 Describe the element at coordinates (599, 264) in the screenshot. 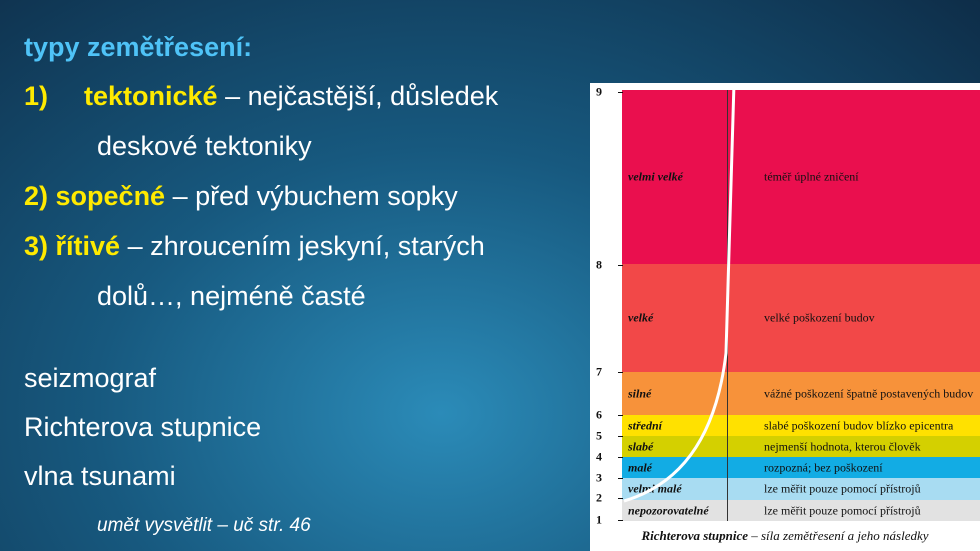

I see `tick-label: 8` at that location.